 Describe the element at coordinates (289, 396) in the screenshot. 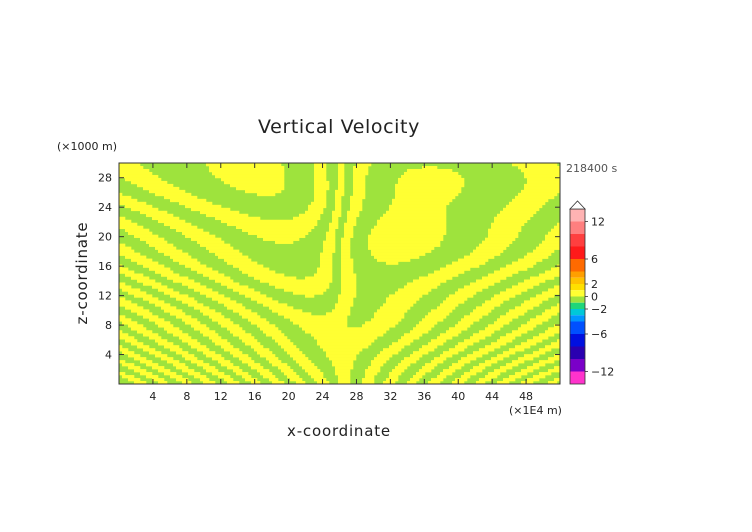

I see `x-tick-label: 20` at that location.